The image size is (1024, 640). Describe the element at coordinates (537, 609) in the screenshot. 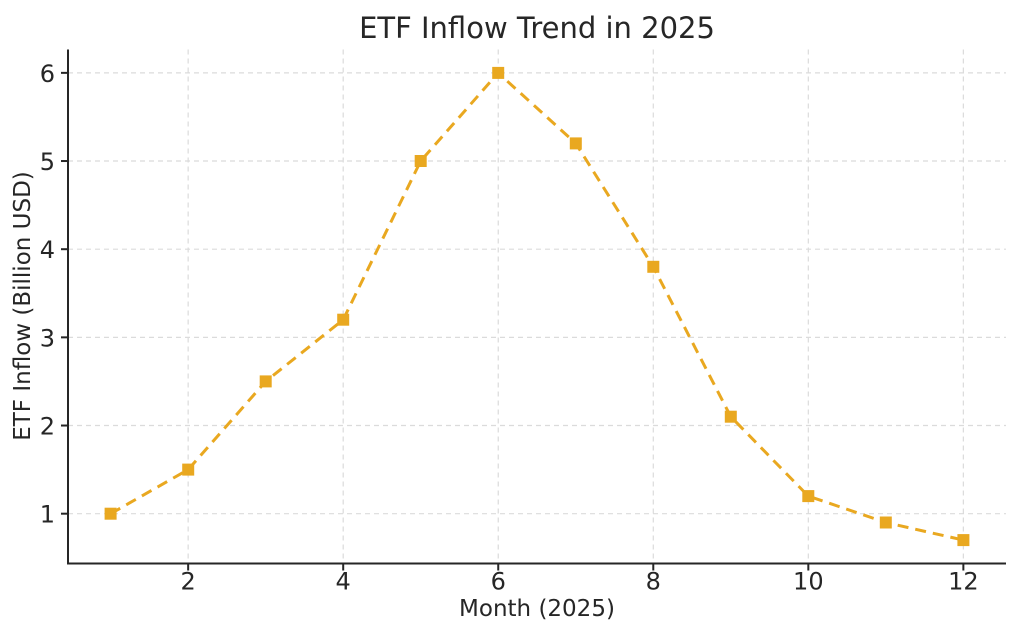

I see `x-axis-label: Month (2025)` at that location.